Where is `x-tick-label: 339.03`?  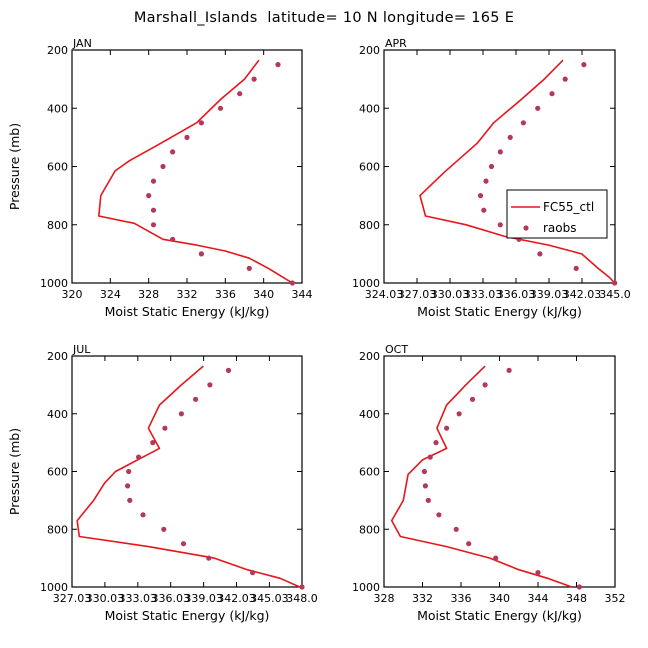
x-tick-label: 339.03 is located at coordinates (203, 598).